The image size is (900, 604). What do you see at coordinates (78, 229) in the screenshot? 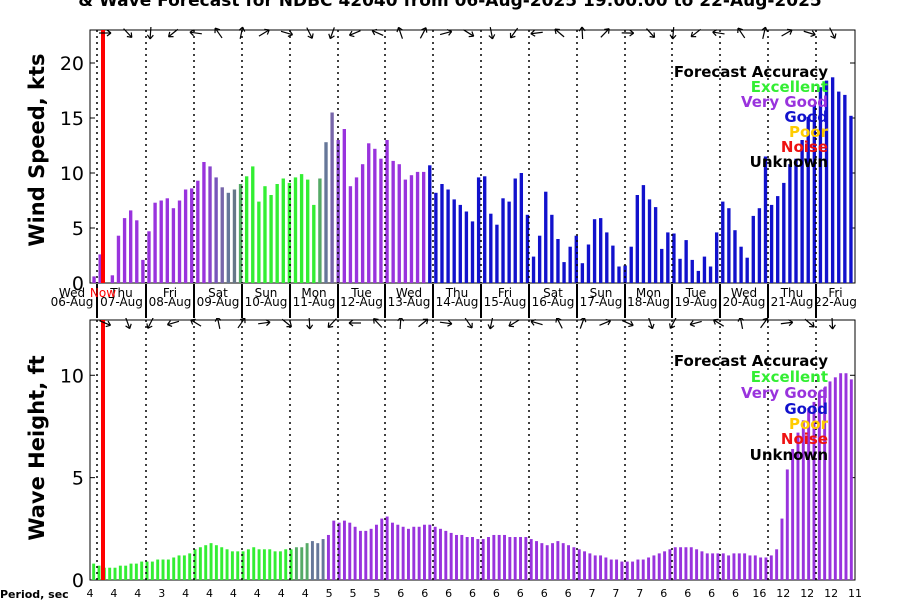
I see `wind-ytick-label: 5` at bounding box center [78, 229].